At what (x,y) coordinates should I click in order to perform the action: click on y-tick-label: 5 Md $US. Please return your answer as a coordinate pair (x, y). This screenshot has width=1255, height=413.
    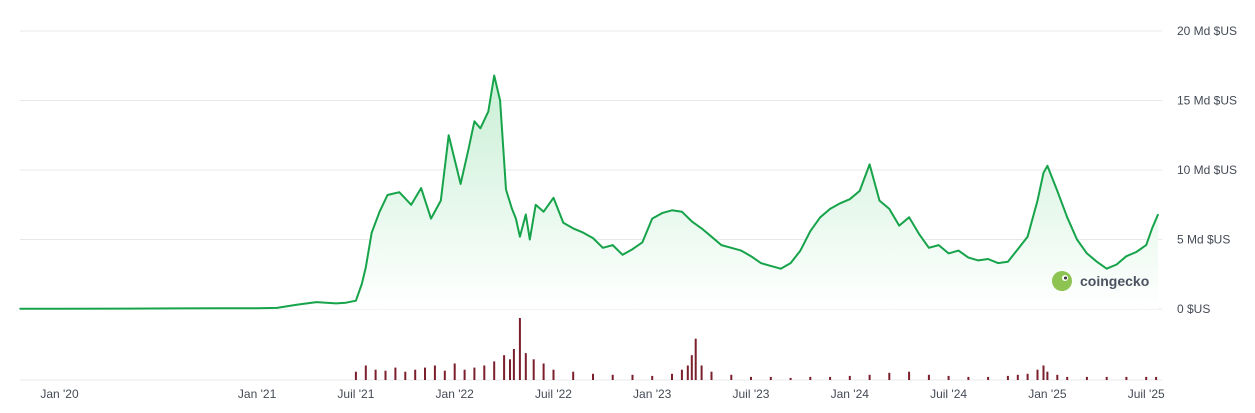
    Looking at the image, I should click on (1203, 240).